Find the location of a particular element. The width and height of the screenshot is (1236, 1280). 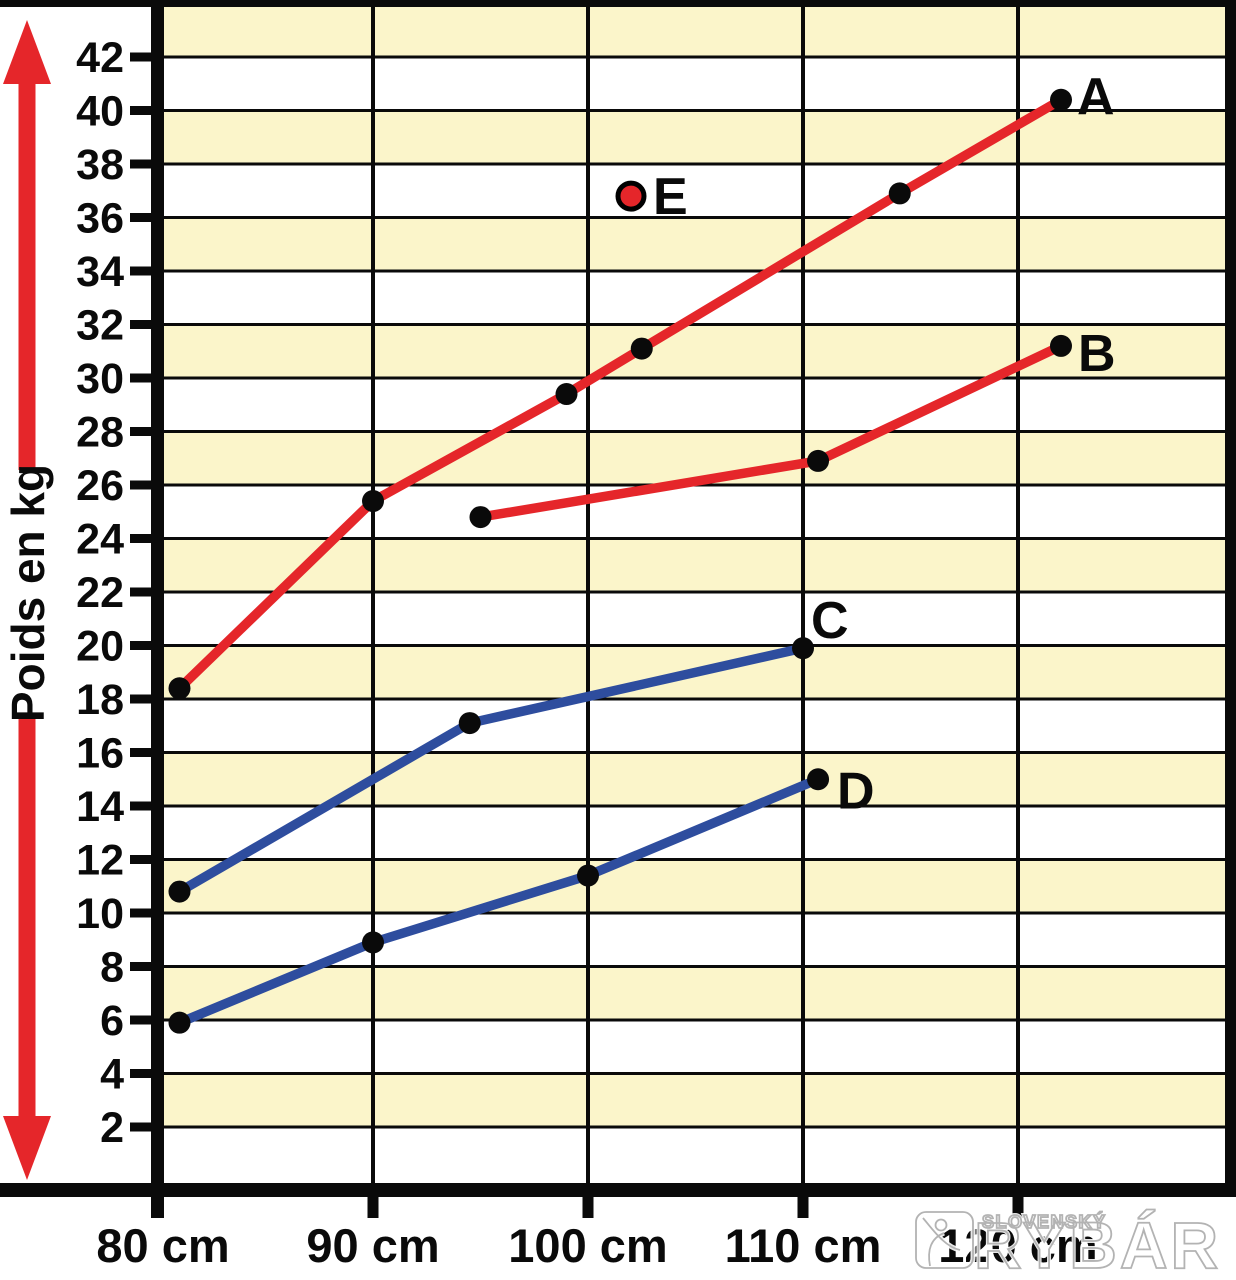

x-tick-label: 100 cm is located at coordinates (587, 1245).